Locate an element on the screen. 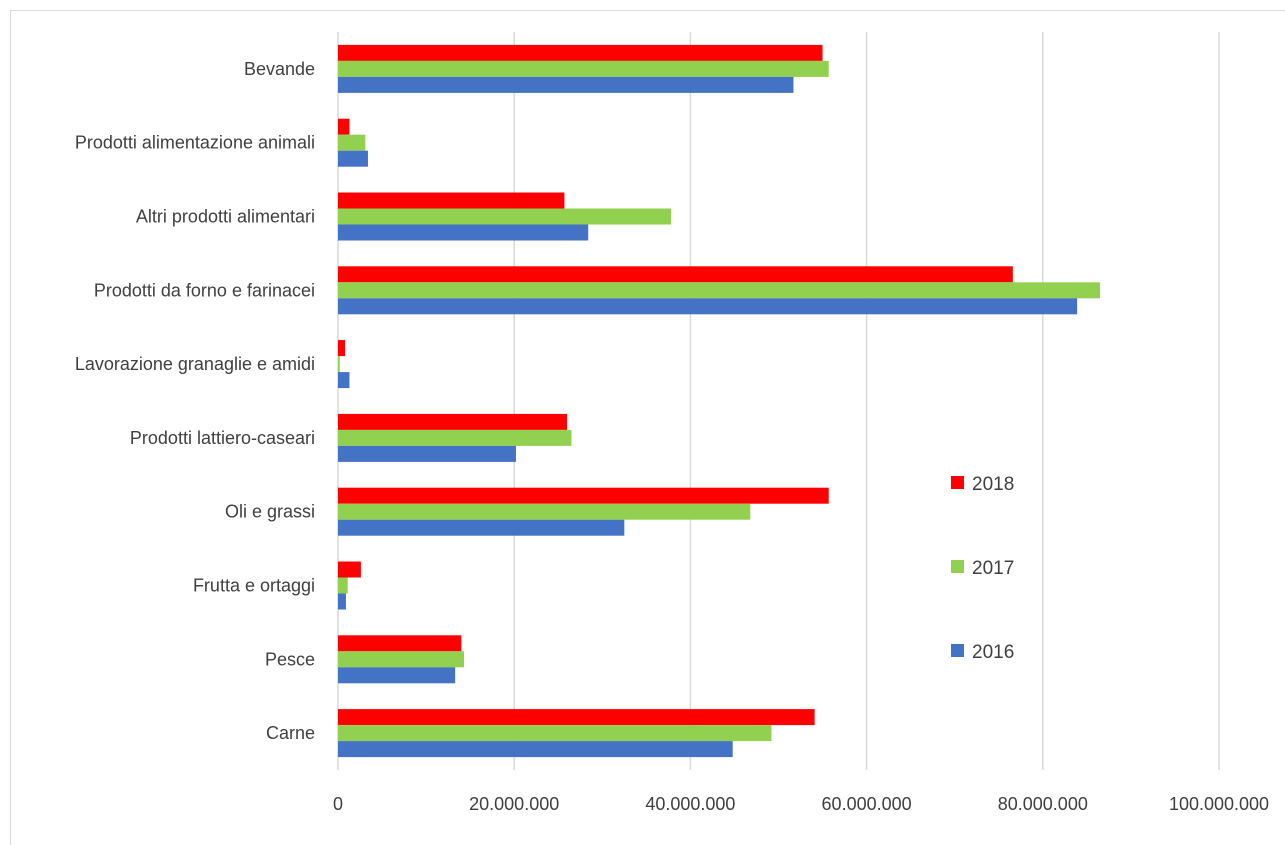  category-label: Oli e grassi is located at coordinates (270, 512).